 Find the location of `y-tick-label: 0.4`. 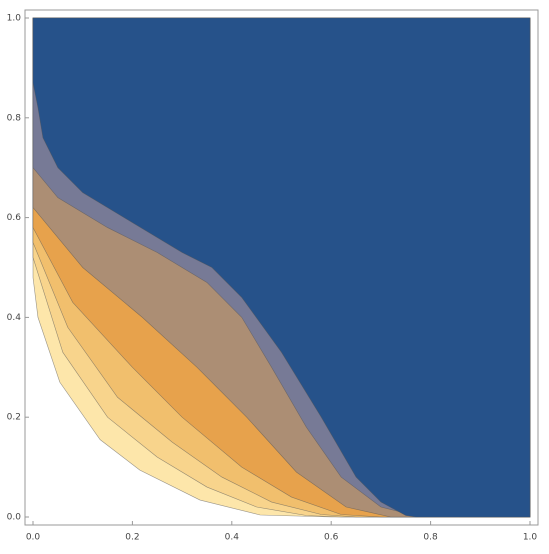

y-tick-label: 0.4 is located at coordinates (14, 318).